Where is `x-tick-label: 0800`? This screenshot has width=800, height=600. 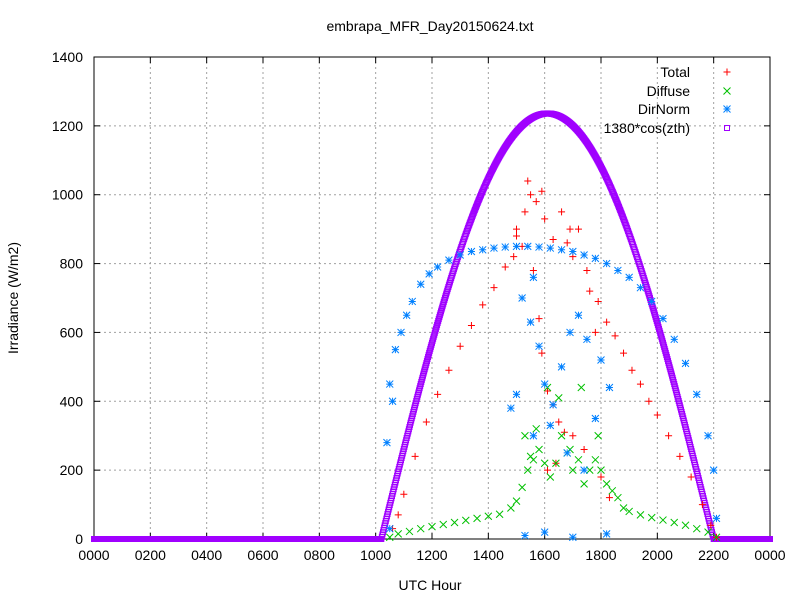
x-tick-label: 0800 is located at coordinates (319, 555).